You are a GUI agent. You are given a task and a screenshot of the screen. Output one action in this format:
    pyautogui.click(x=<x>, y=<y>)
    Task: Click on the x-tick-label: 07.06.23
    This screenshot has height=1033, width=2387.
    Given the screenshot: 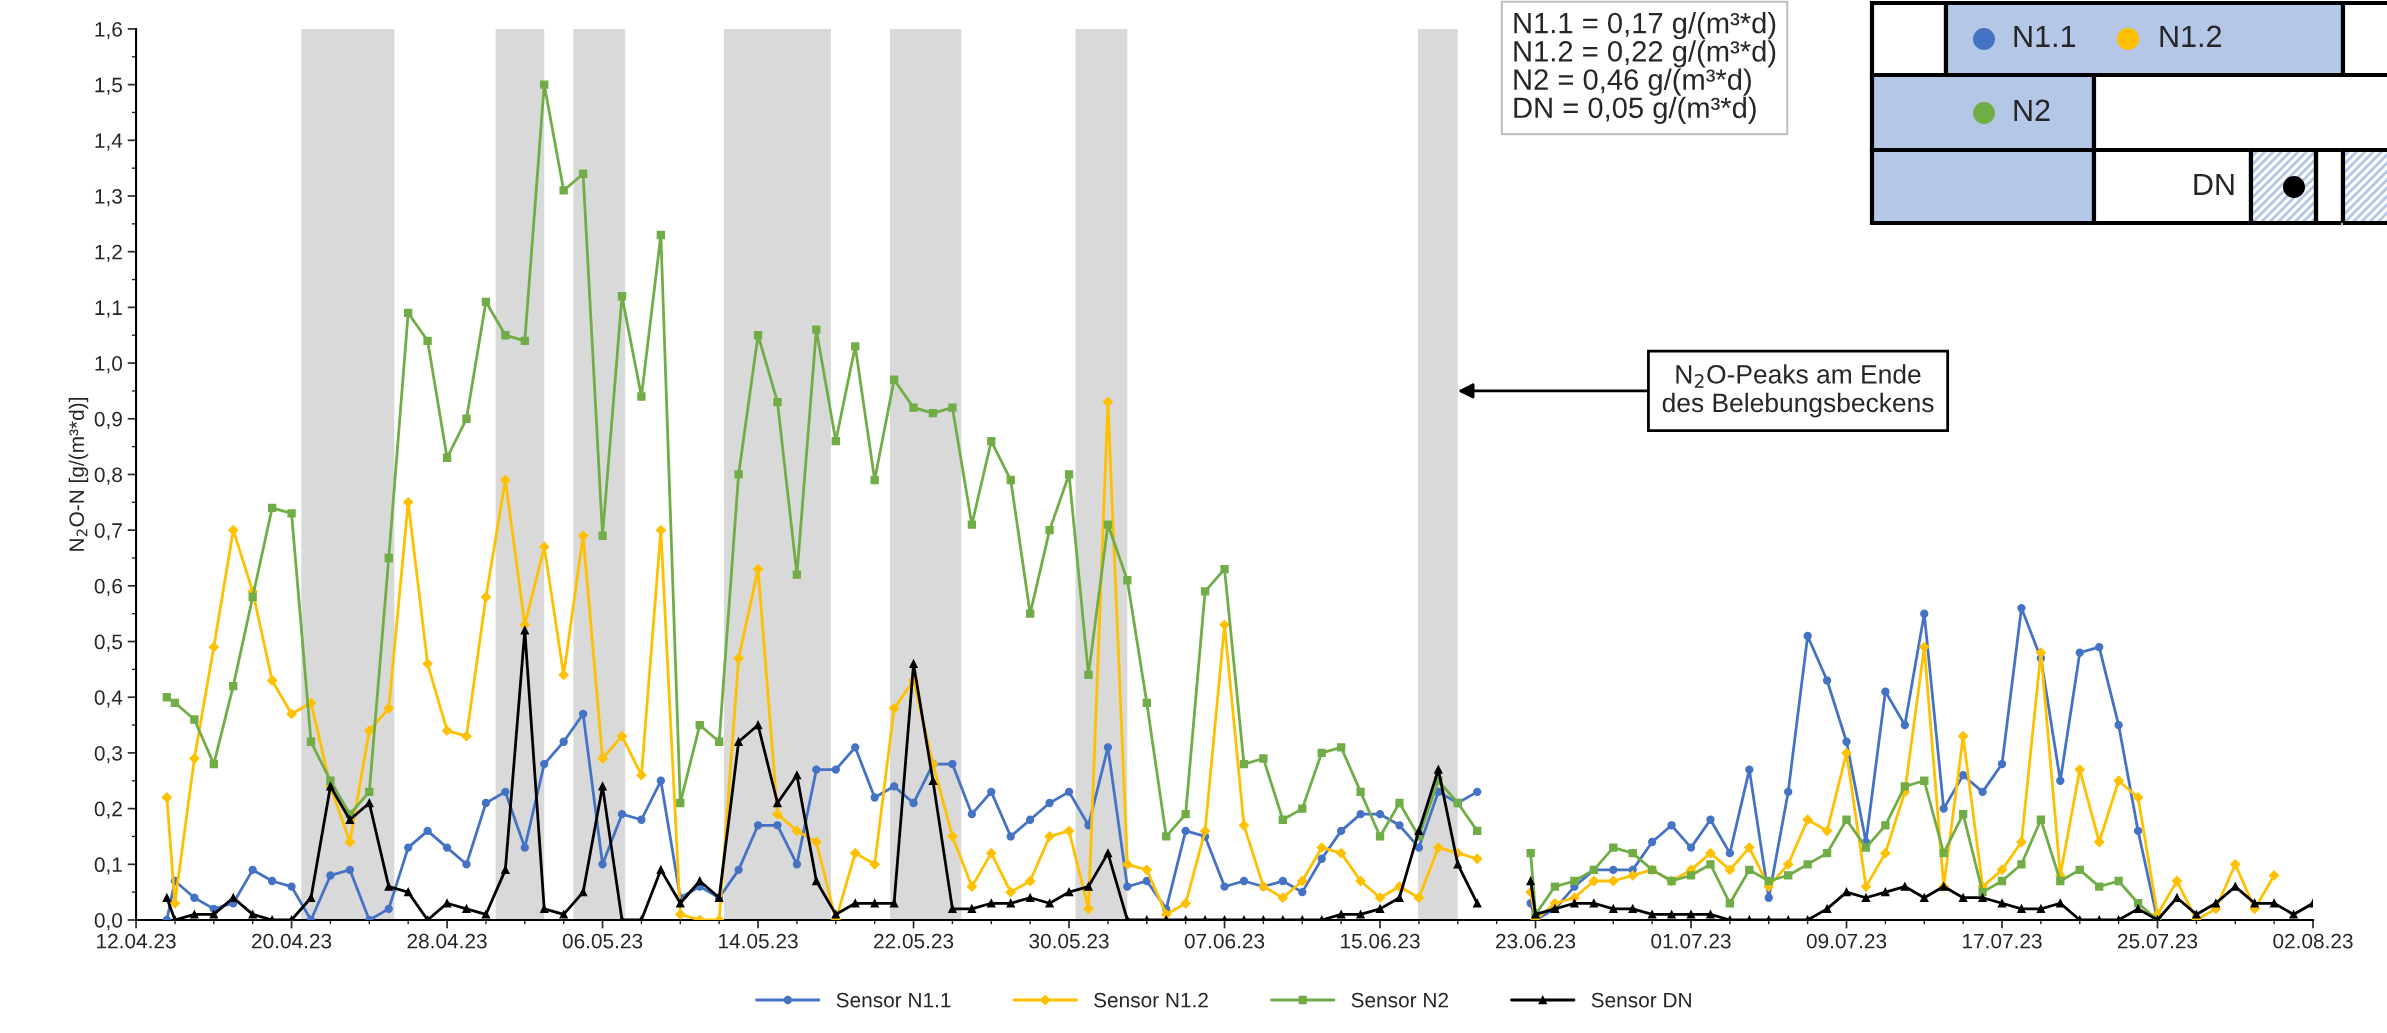 What is the action you would take?
    pyautogui.click(x=1224, y=941)
    